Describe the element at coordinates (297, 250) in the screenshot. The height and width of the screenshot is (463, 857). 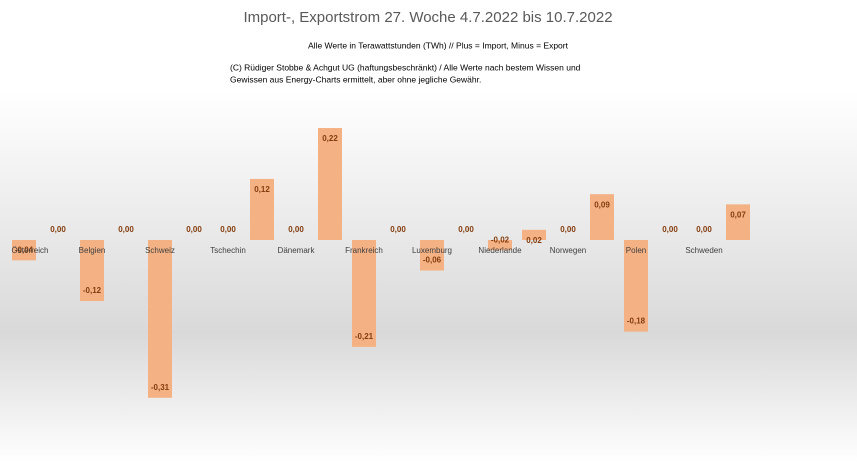
I see `x-tick-label: Dänemark` at that location.